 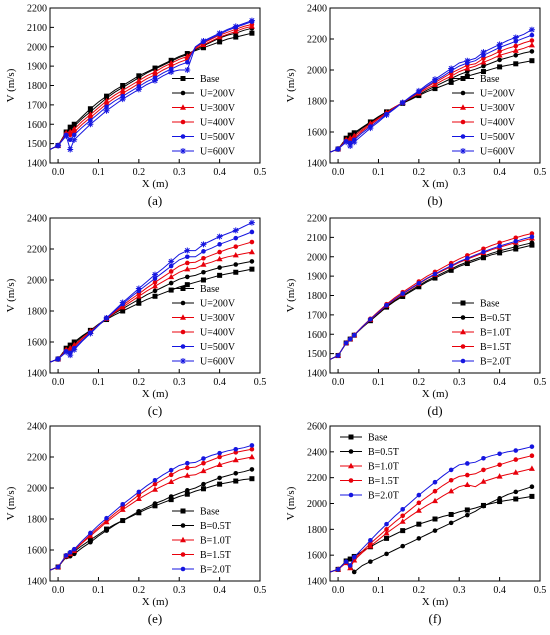 I want to click on x-tick-label: 0.4, so click(x=499, y=172).